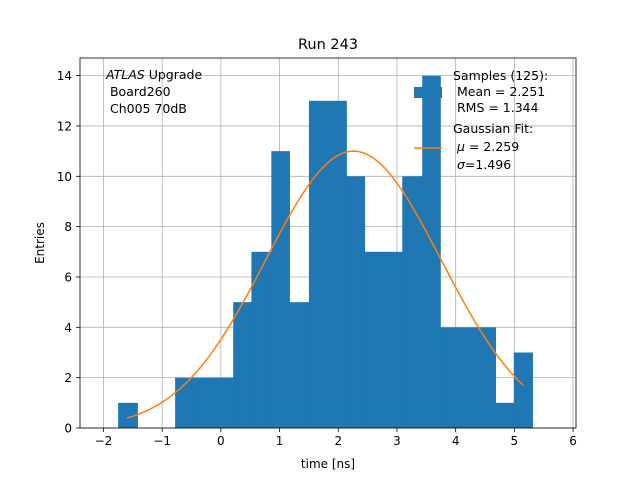 Image resolution: width=640 pixels, height=480 pixels. What do you see at coordinates (138, 91) in the screenshot?
I see `annotation-board: Board260` at bounding box center [138, 91].